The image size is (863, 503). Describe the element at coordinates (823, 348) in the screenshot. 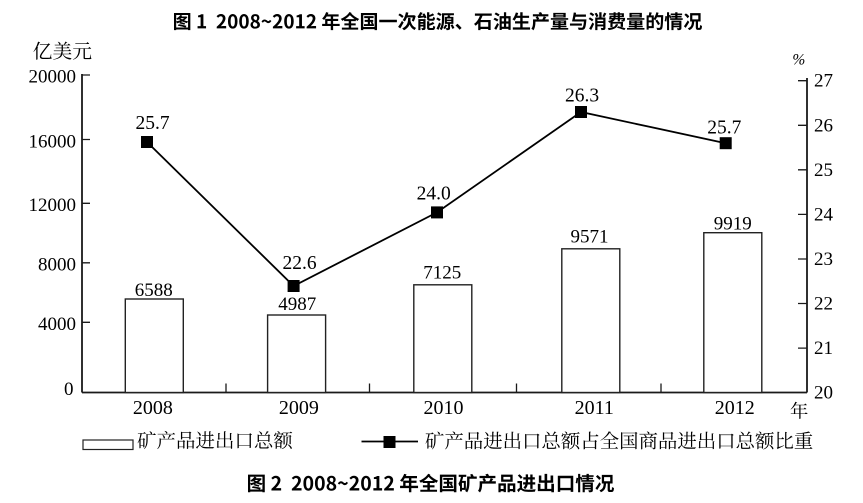

I see `svg-text: 21` at that location.